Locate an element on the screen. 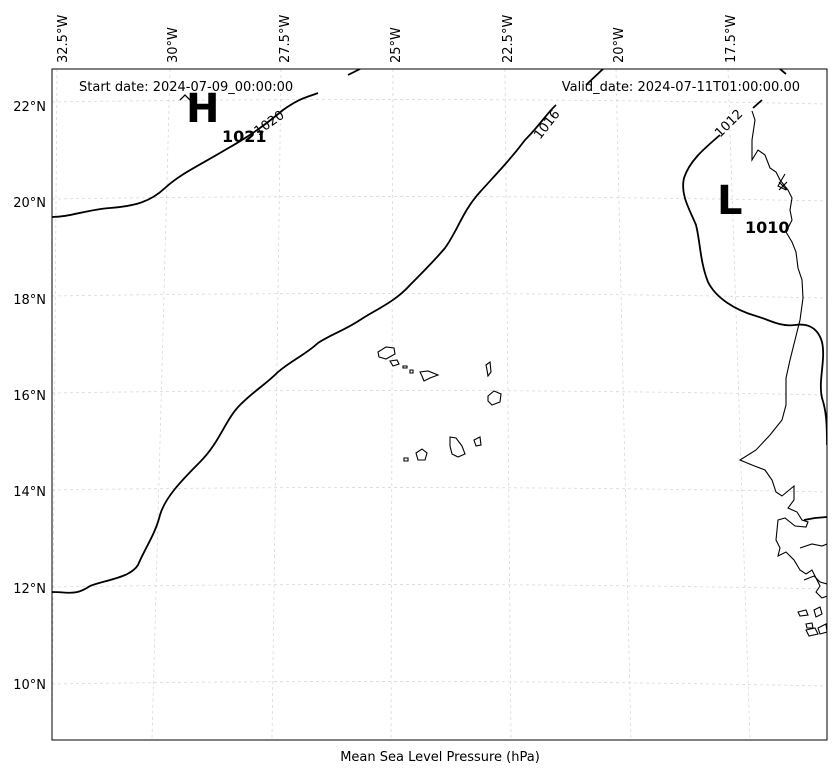 Image resolution: width=837 pixels, height=783 pixels. meridian-25w is located at coordinates (392, 404).